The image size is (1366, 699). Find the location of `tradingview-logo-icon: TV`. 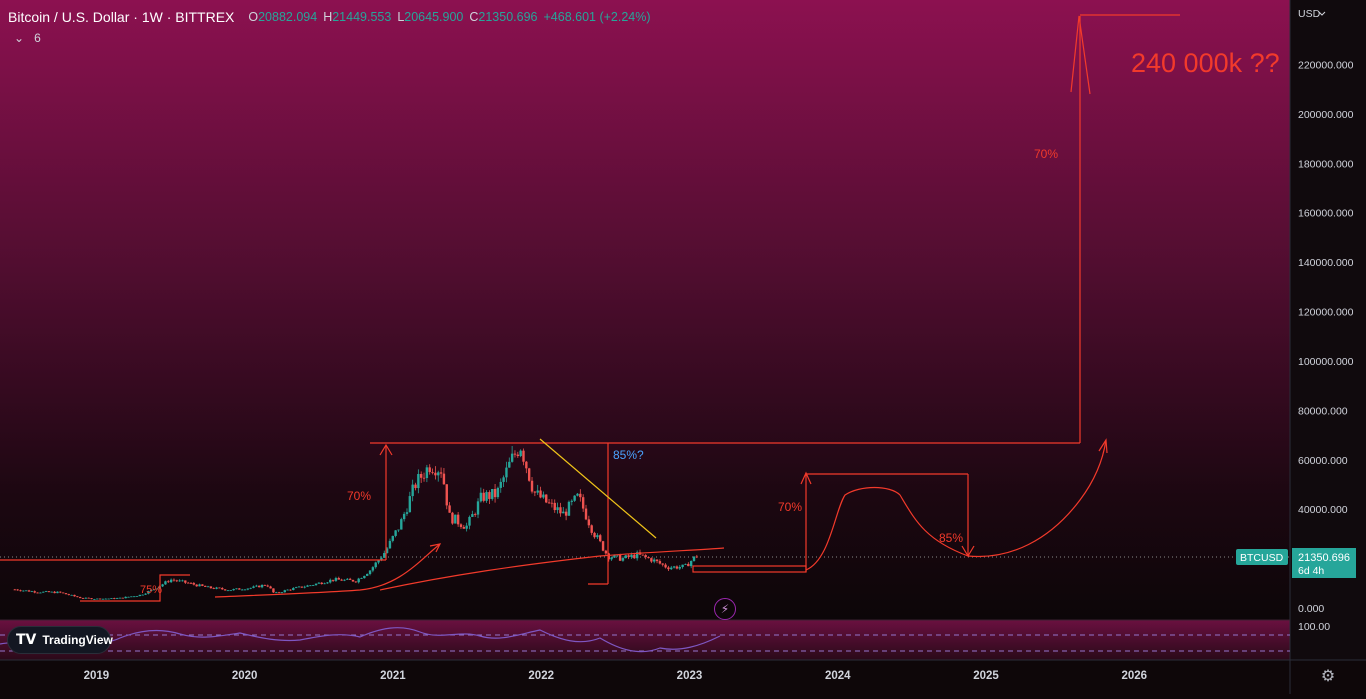

tradingview-logo-icon: TV is located at coordinates (26, 640).